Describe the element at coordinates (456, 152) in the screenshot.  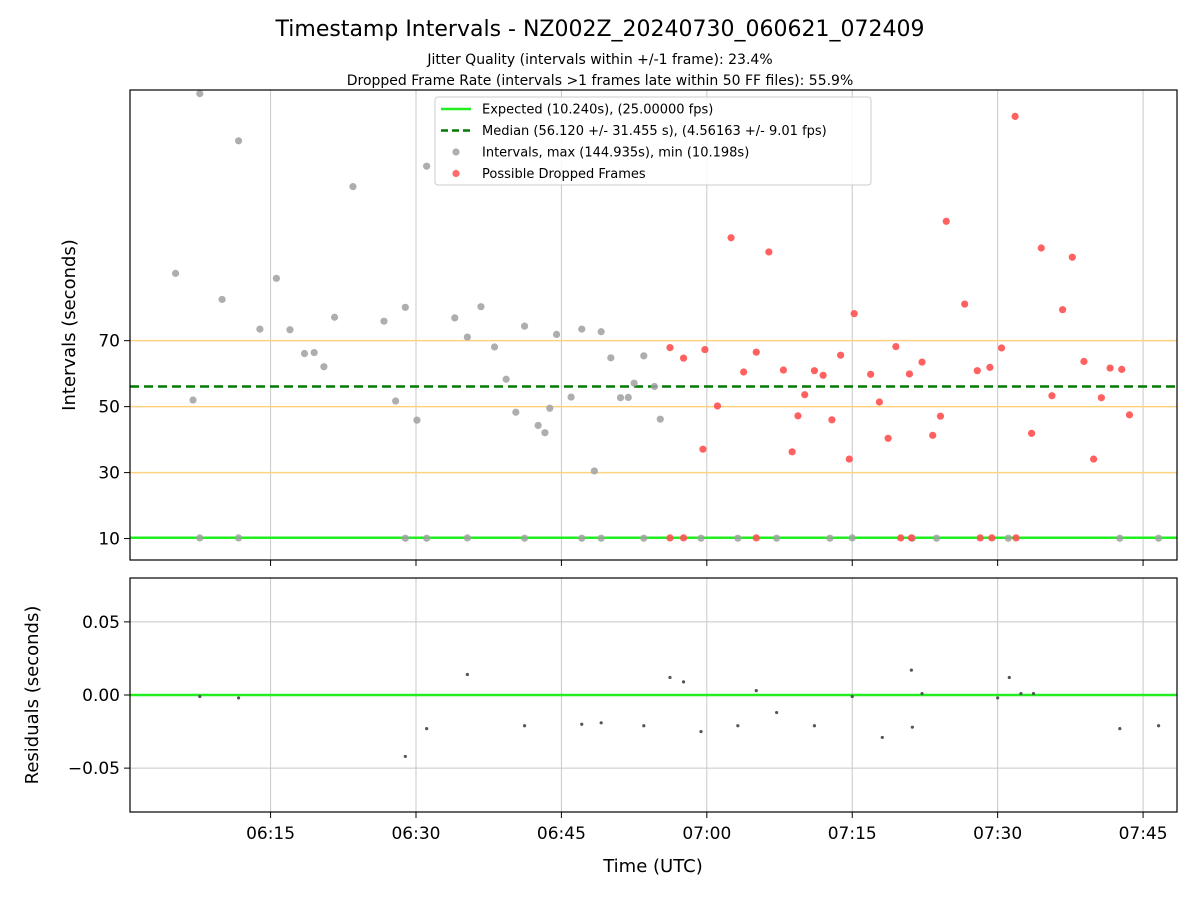
I see `legend-intervals-swatch` at that location.